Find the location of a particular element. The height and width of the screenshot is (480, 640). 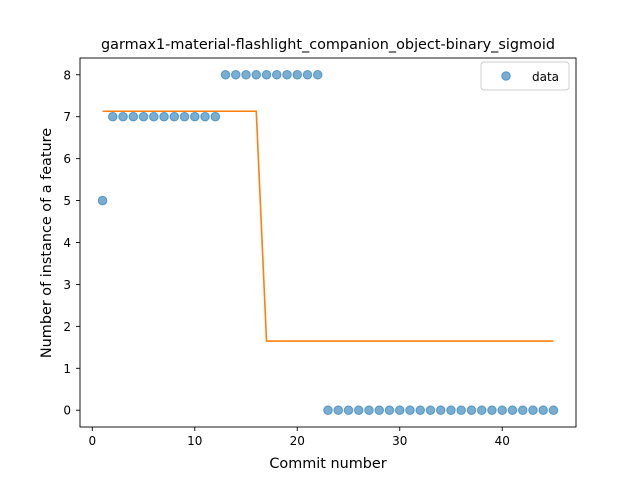

y-tick-label: 6 is located at coordinates (67, 159).